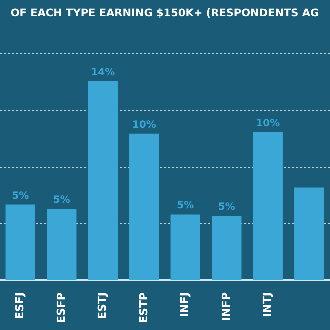 This screenshot has width=330, height=330. Describe the element at coordinates (61, 308) in the screenshot. I see `x-tick-label: ESFP` at that location.